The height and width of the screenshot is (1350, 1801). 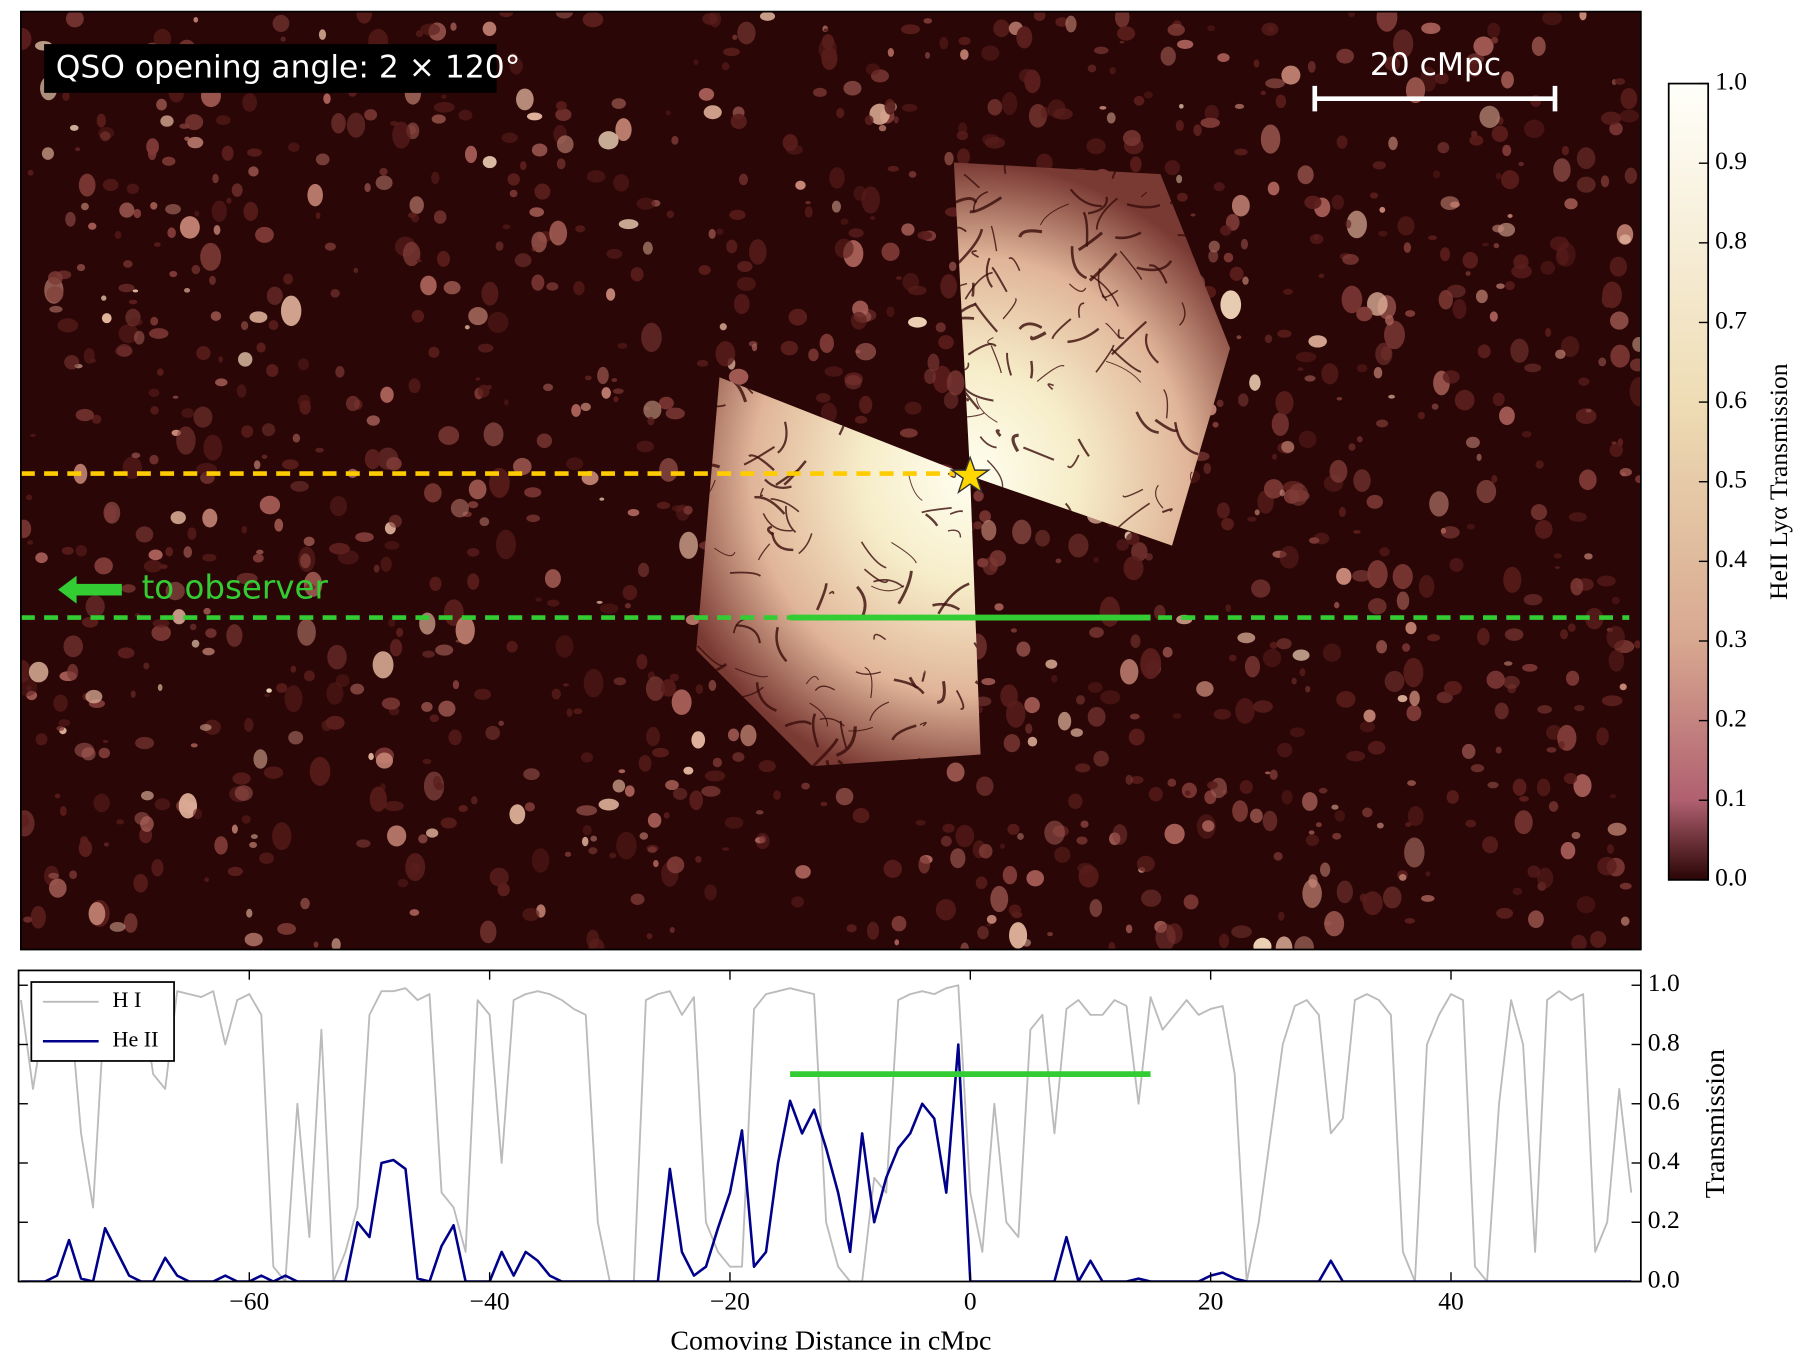 I want to click on annotation: QSO opening angle: 2 × 120°, so click(x=288, y=67).